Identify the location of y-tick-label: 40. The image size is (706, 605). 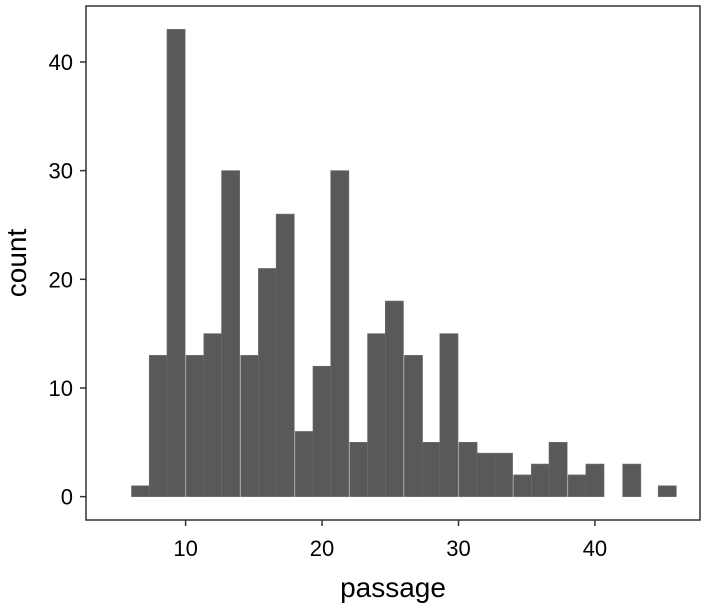
(61, 62).